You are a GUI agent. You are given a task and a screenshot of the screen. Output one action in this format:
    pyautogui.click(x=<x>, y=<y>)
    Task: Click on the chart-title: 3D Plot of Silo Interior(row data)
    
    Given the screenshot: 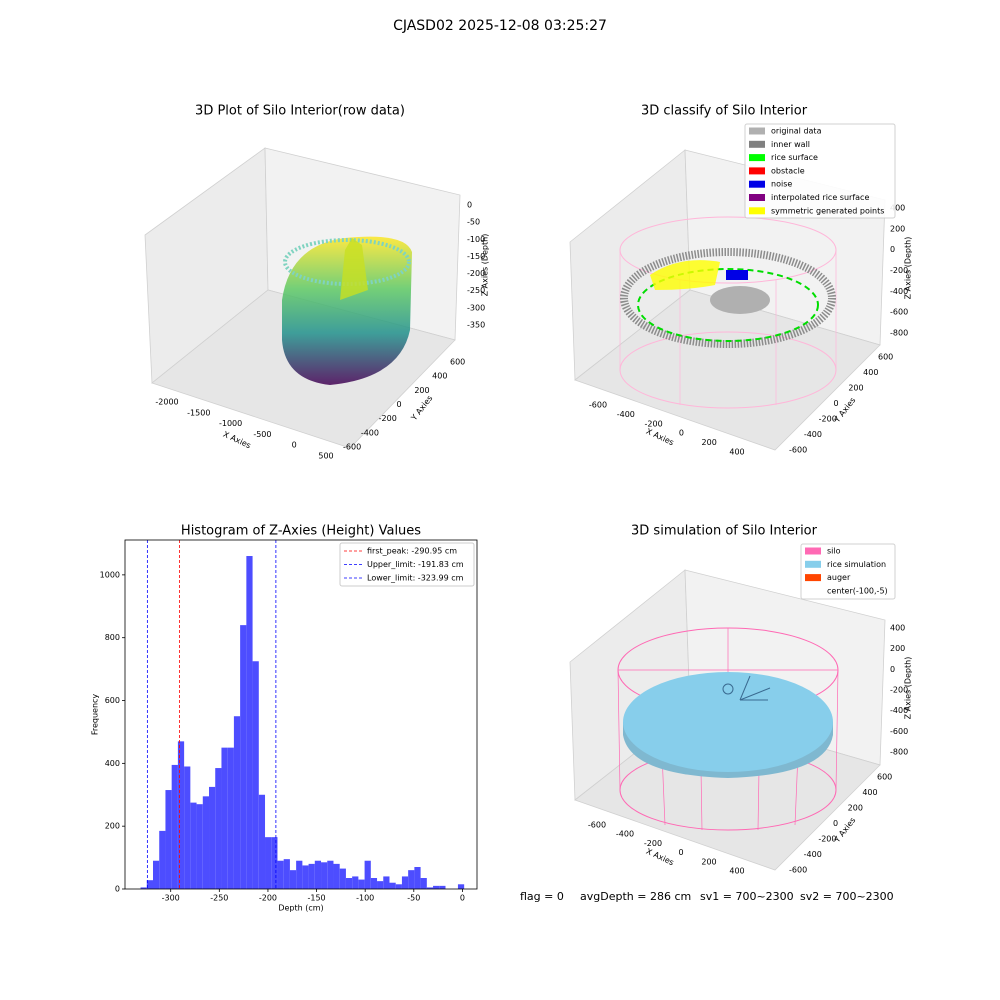 What is the action you would take?
    pyautogui.click(x=300, y=111)
    